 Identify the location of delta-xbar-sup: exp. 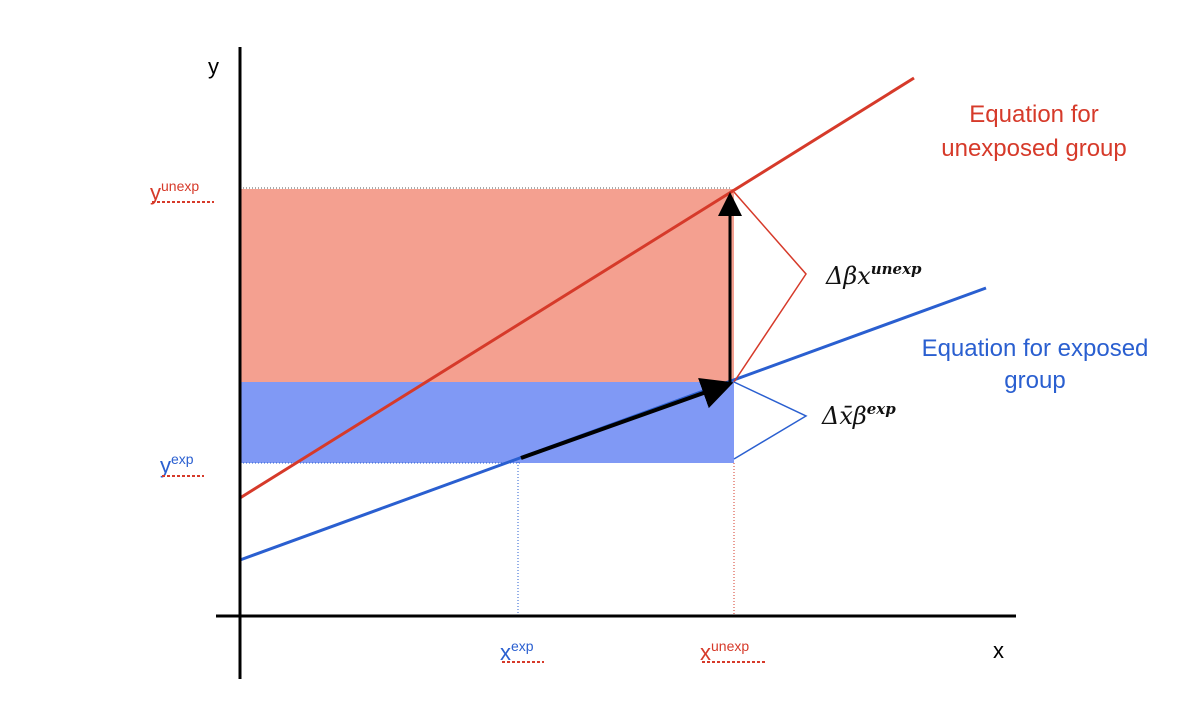
(881, 409).